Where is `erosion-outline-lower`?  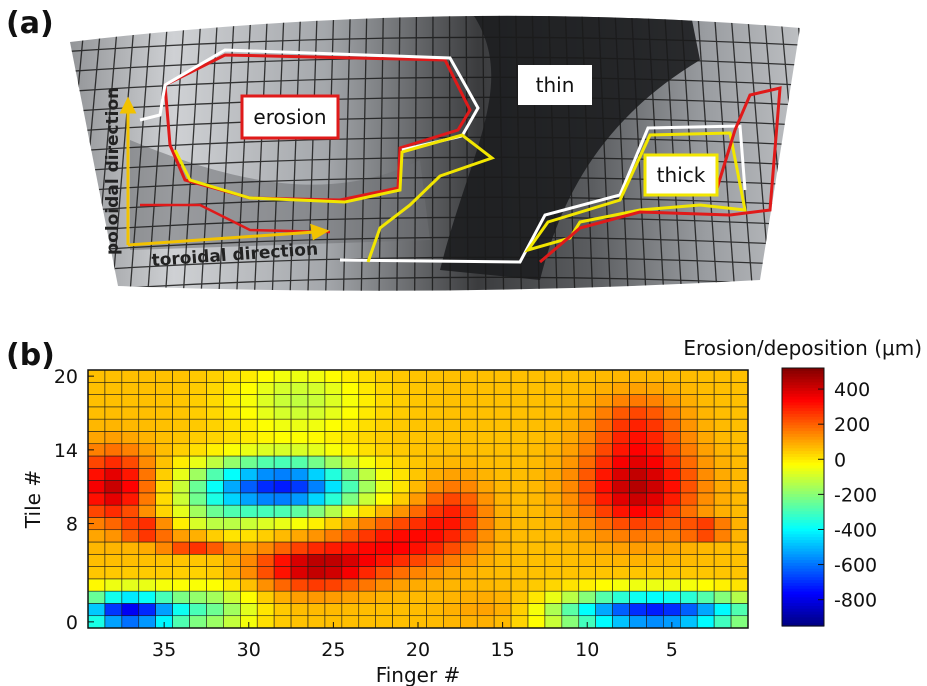
erosion-outline-lower is located at coordinates (235, 218).